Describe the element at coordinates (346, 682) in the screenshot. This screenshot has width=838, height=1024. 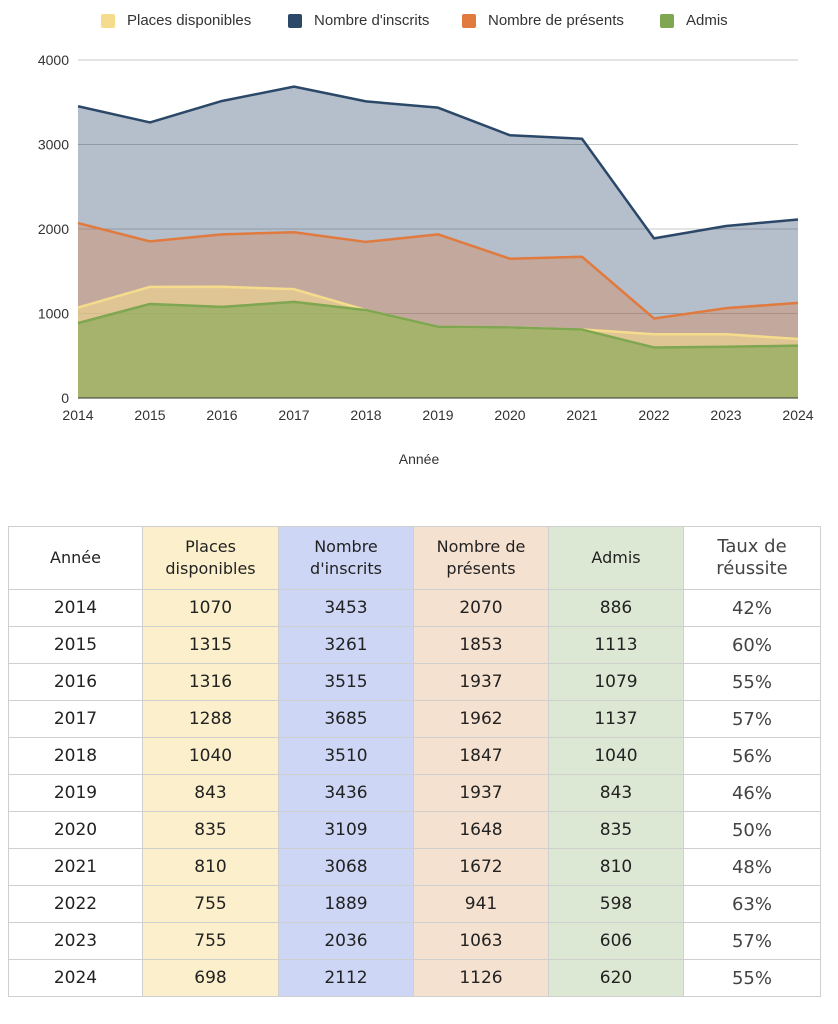
I see `cell-inscrits: 3515` at that location.